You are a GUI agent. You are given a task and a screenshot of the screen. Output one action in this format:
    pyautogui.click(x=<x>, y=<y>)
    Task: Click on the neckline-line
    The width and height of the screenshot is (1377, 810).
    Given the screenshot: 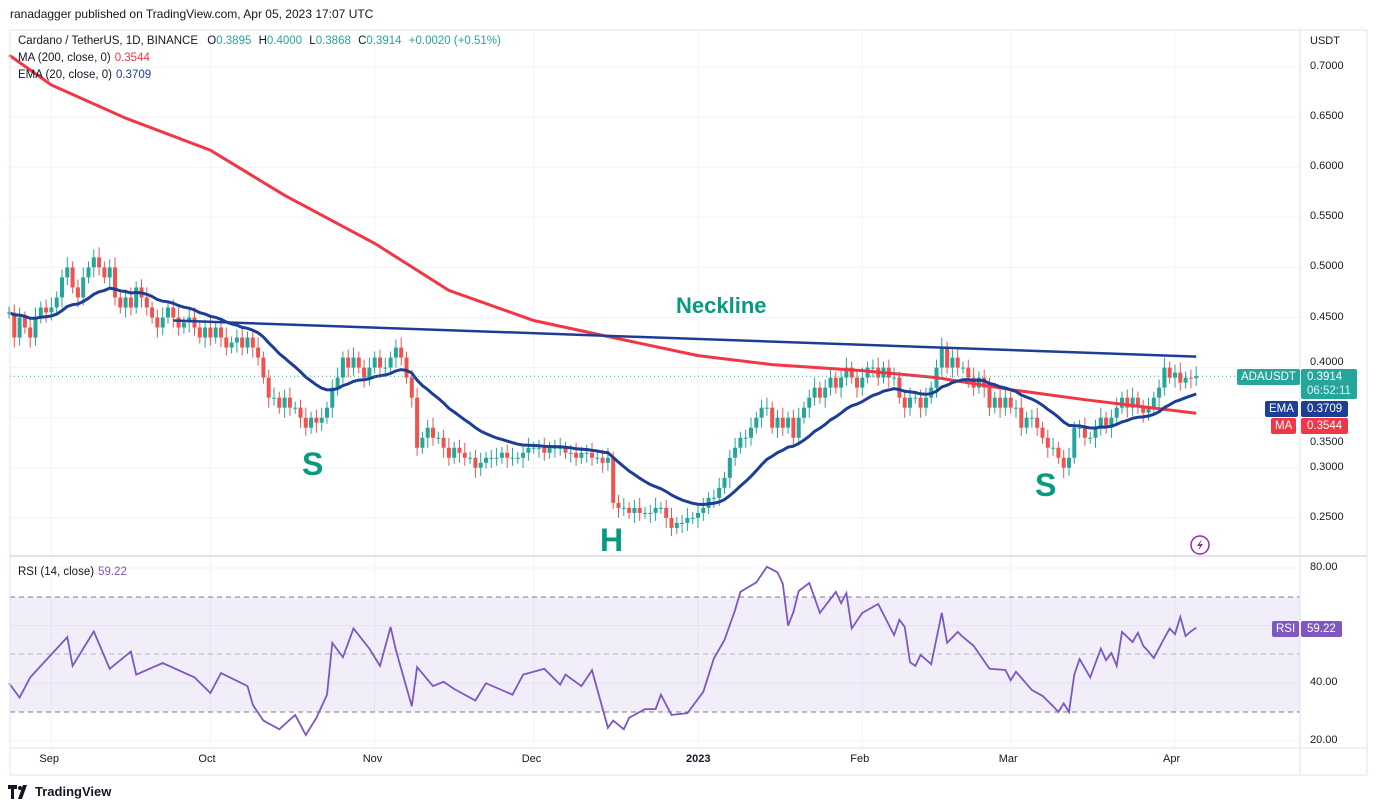 What is the action you would take?
    pyautogui.click(x=685, y=338)
    